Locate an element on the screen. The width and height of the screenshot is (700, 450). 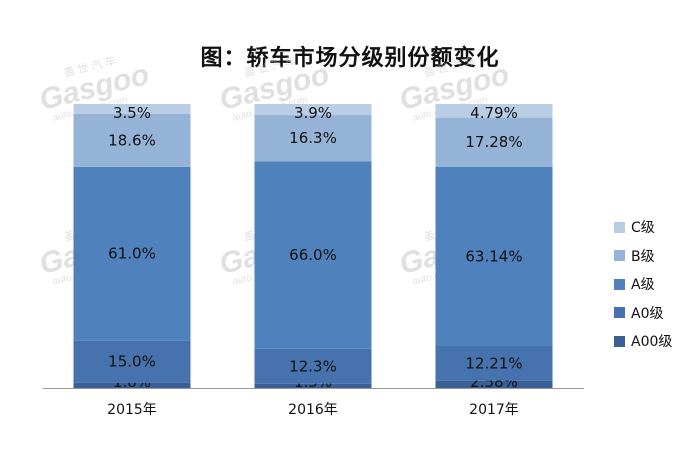
data-label: 66.0% is located at coordinates (313, 255).